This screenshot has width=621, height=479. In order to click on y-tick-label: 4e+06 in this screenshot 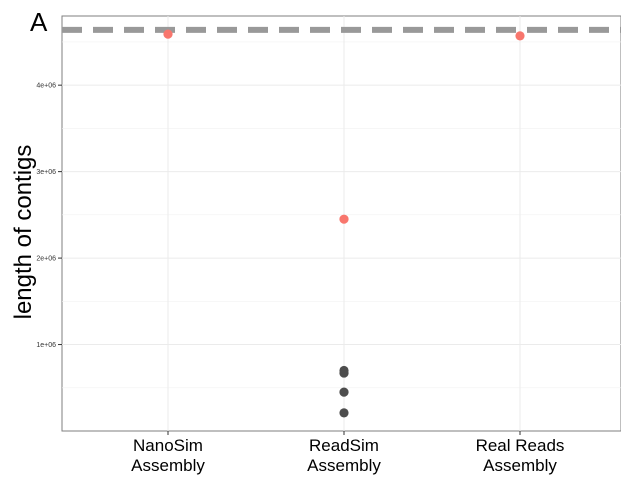, I will do `click(46, 86)`.